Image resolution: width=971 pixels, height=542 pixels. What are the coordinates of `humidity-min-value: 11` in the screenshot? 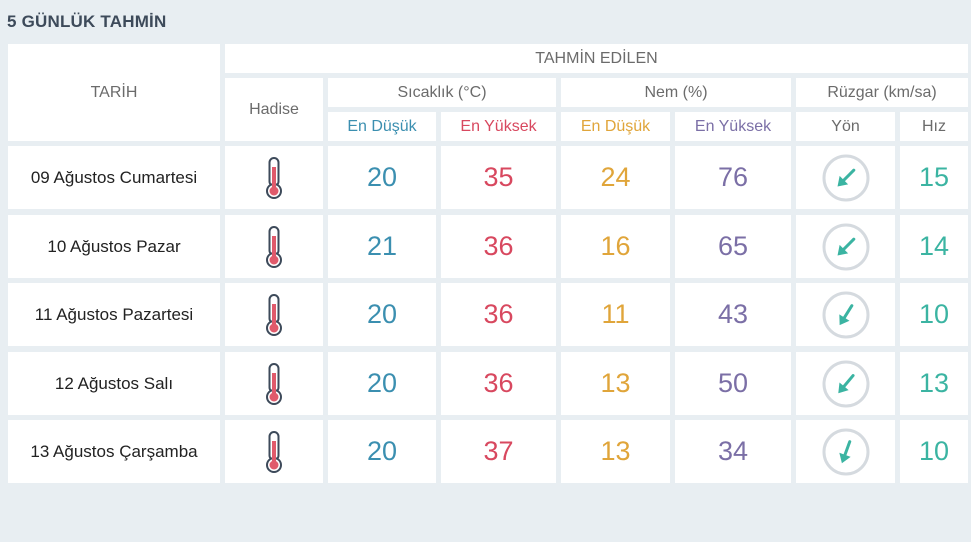 It's located at (615, 314).